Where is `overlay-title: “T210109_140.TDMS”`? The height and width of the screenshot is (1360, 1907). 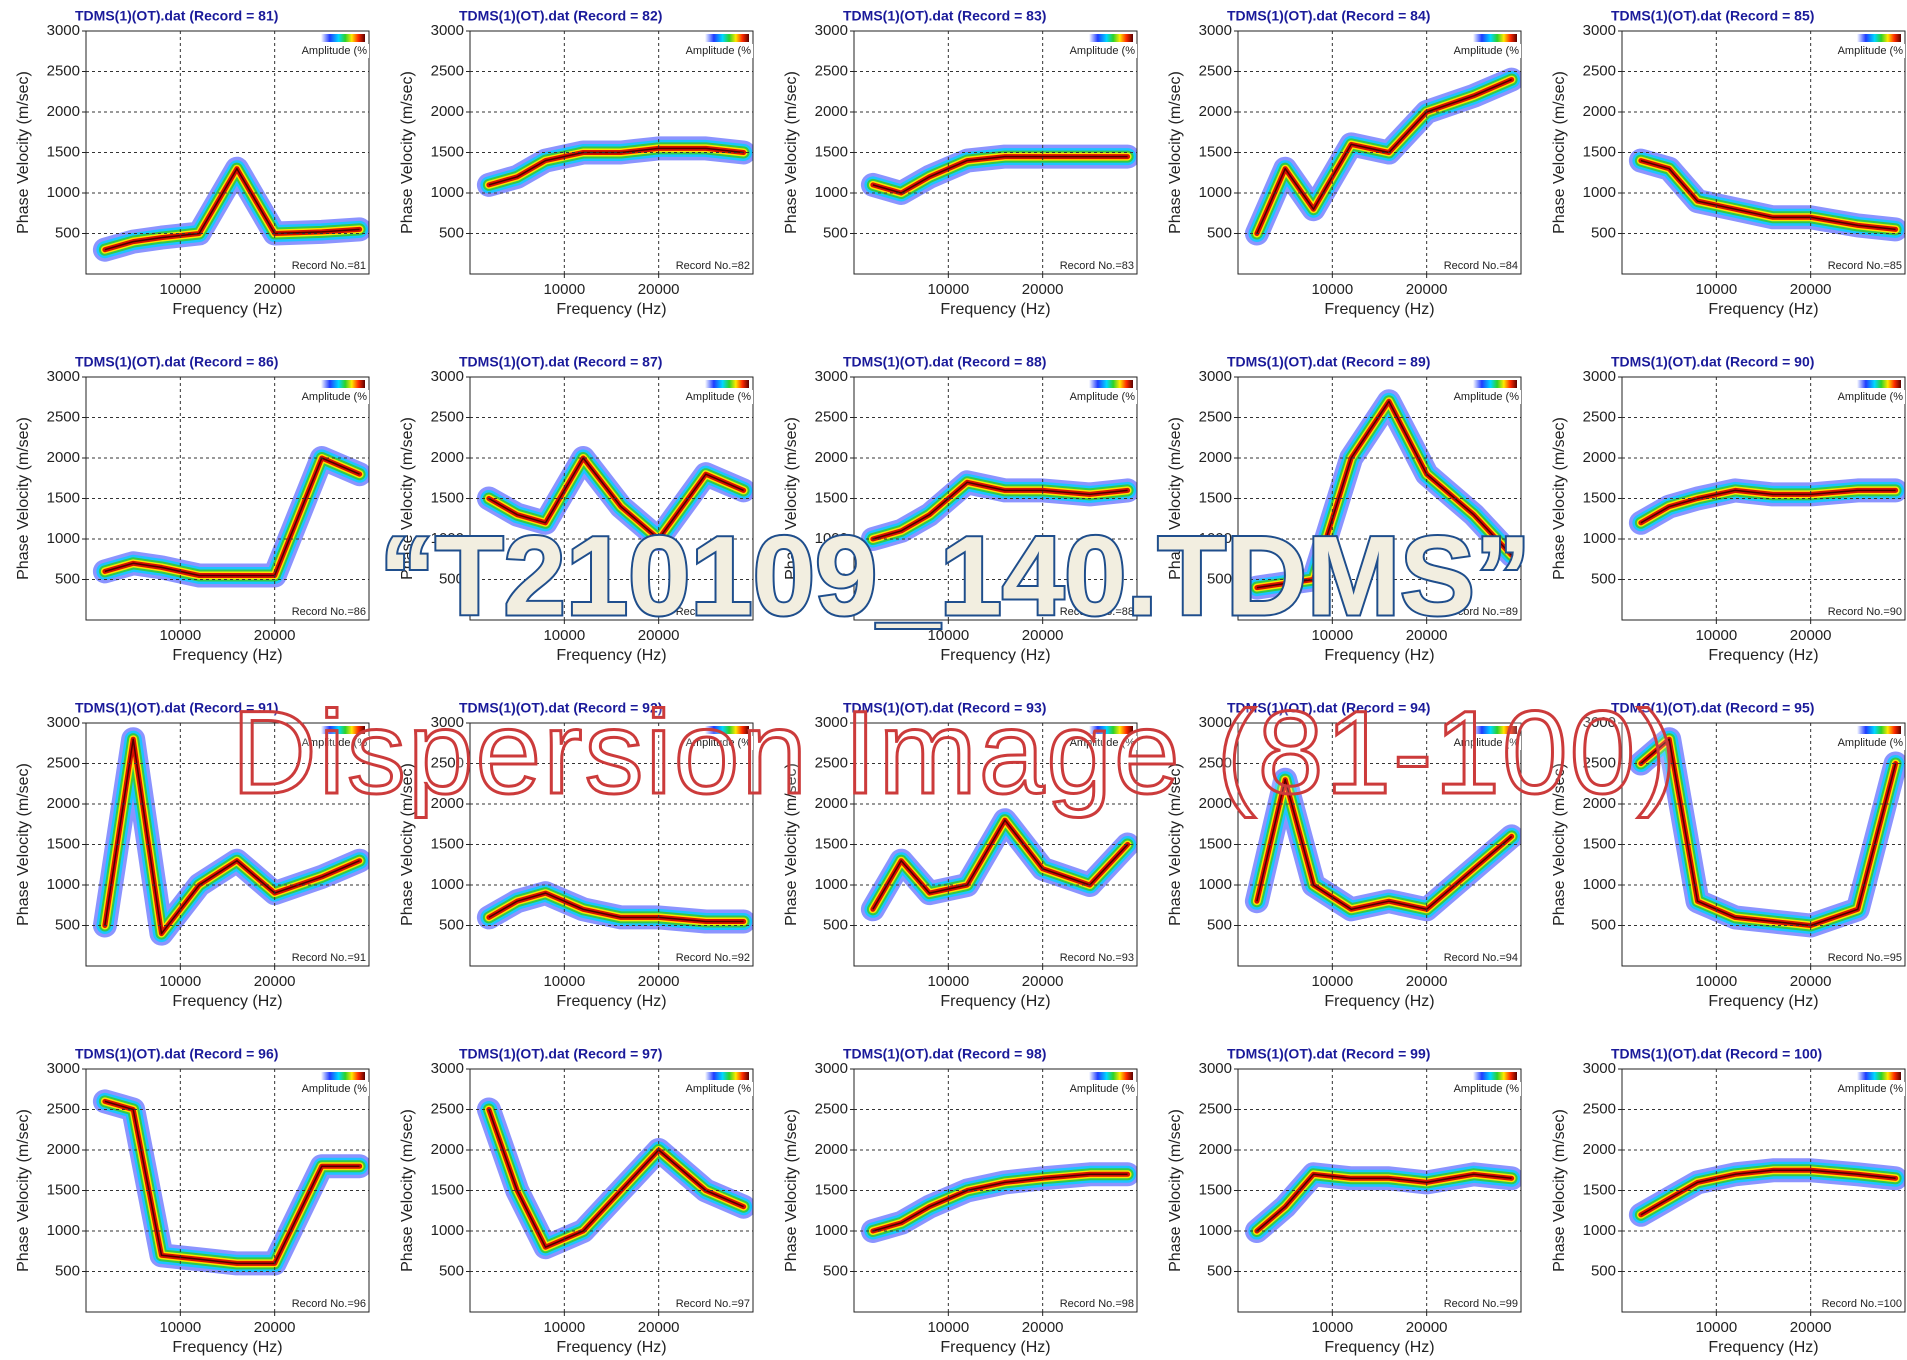 overlay-title: “T210109_140.TDMS” is located at coordinates (955, 576).